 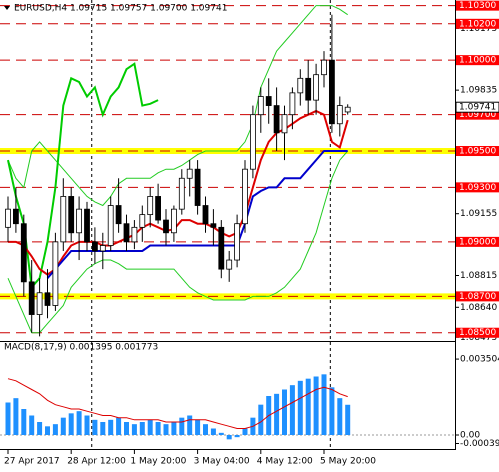 What do you see at coordinates (285, 462) in the screenshot?
I see `x-tick-label: 4 May 12:00` at bounding box center [285, 462].